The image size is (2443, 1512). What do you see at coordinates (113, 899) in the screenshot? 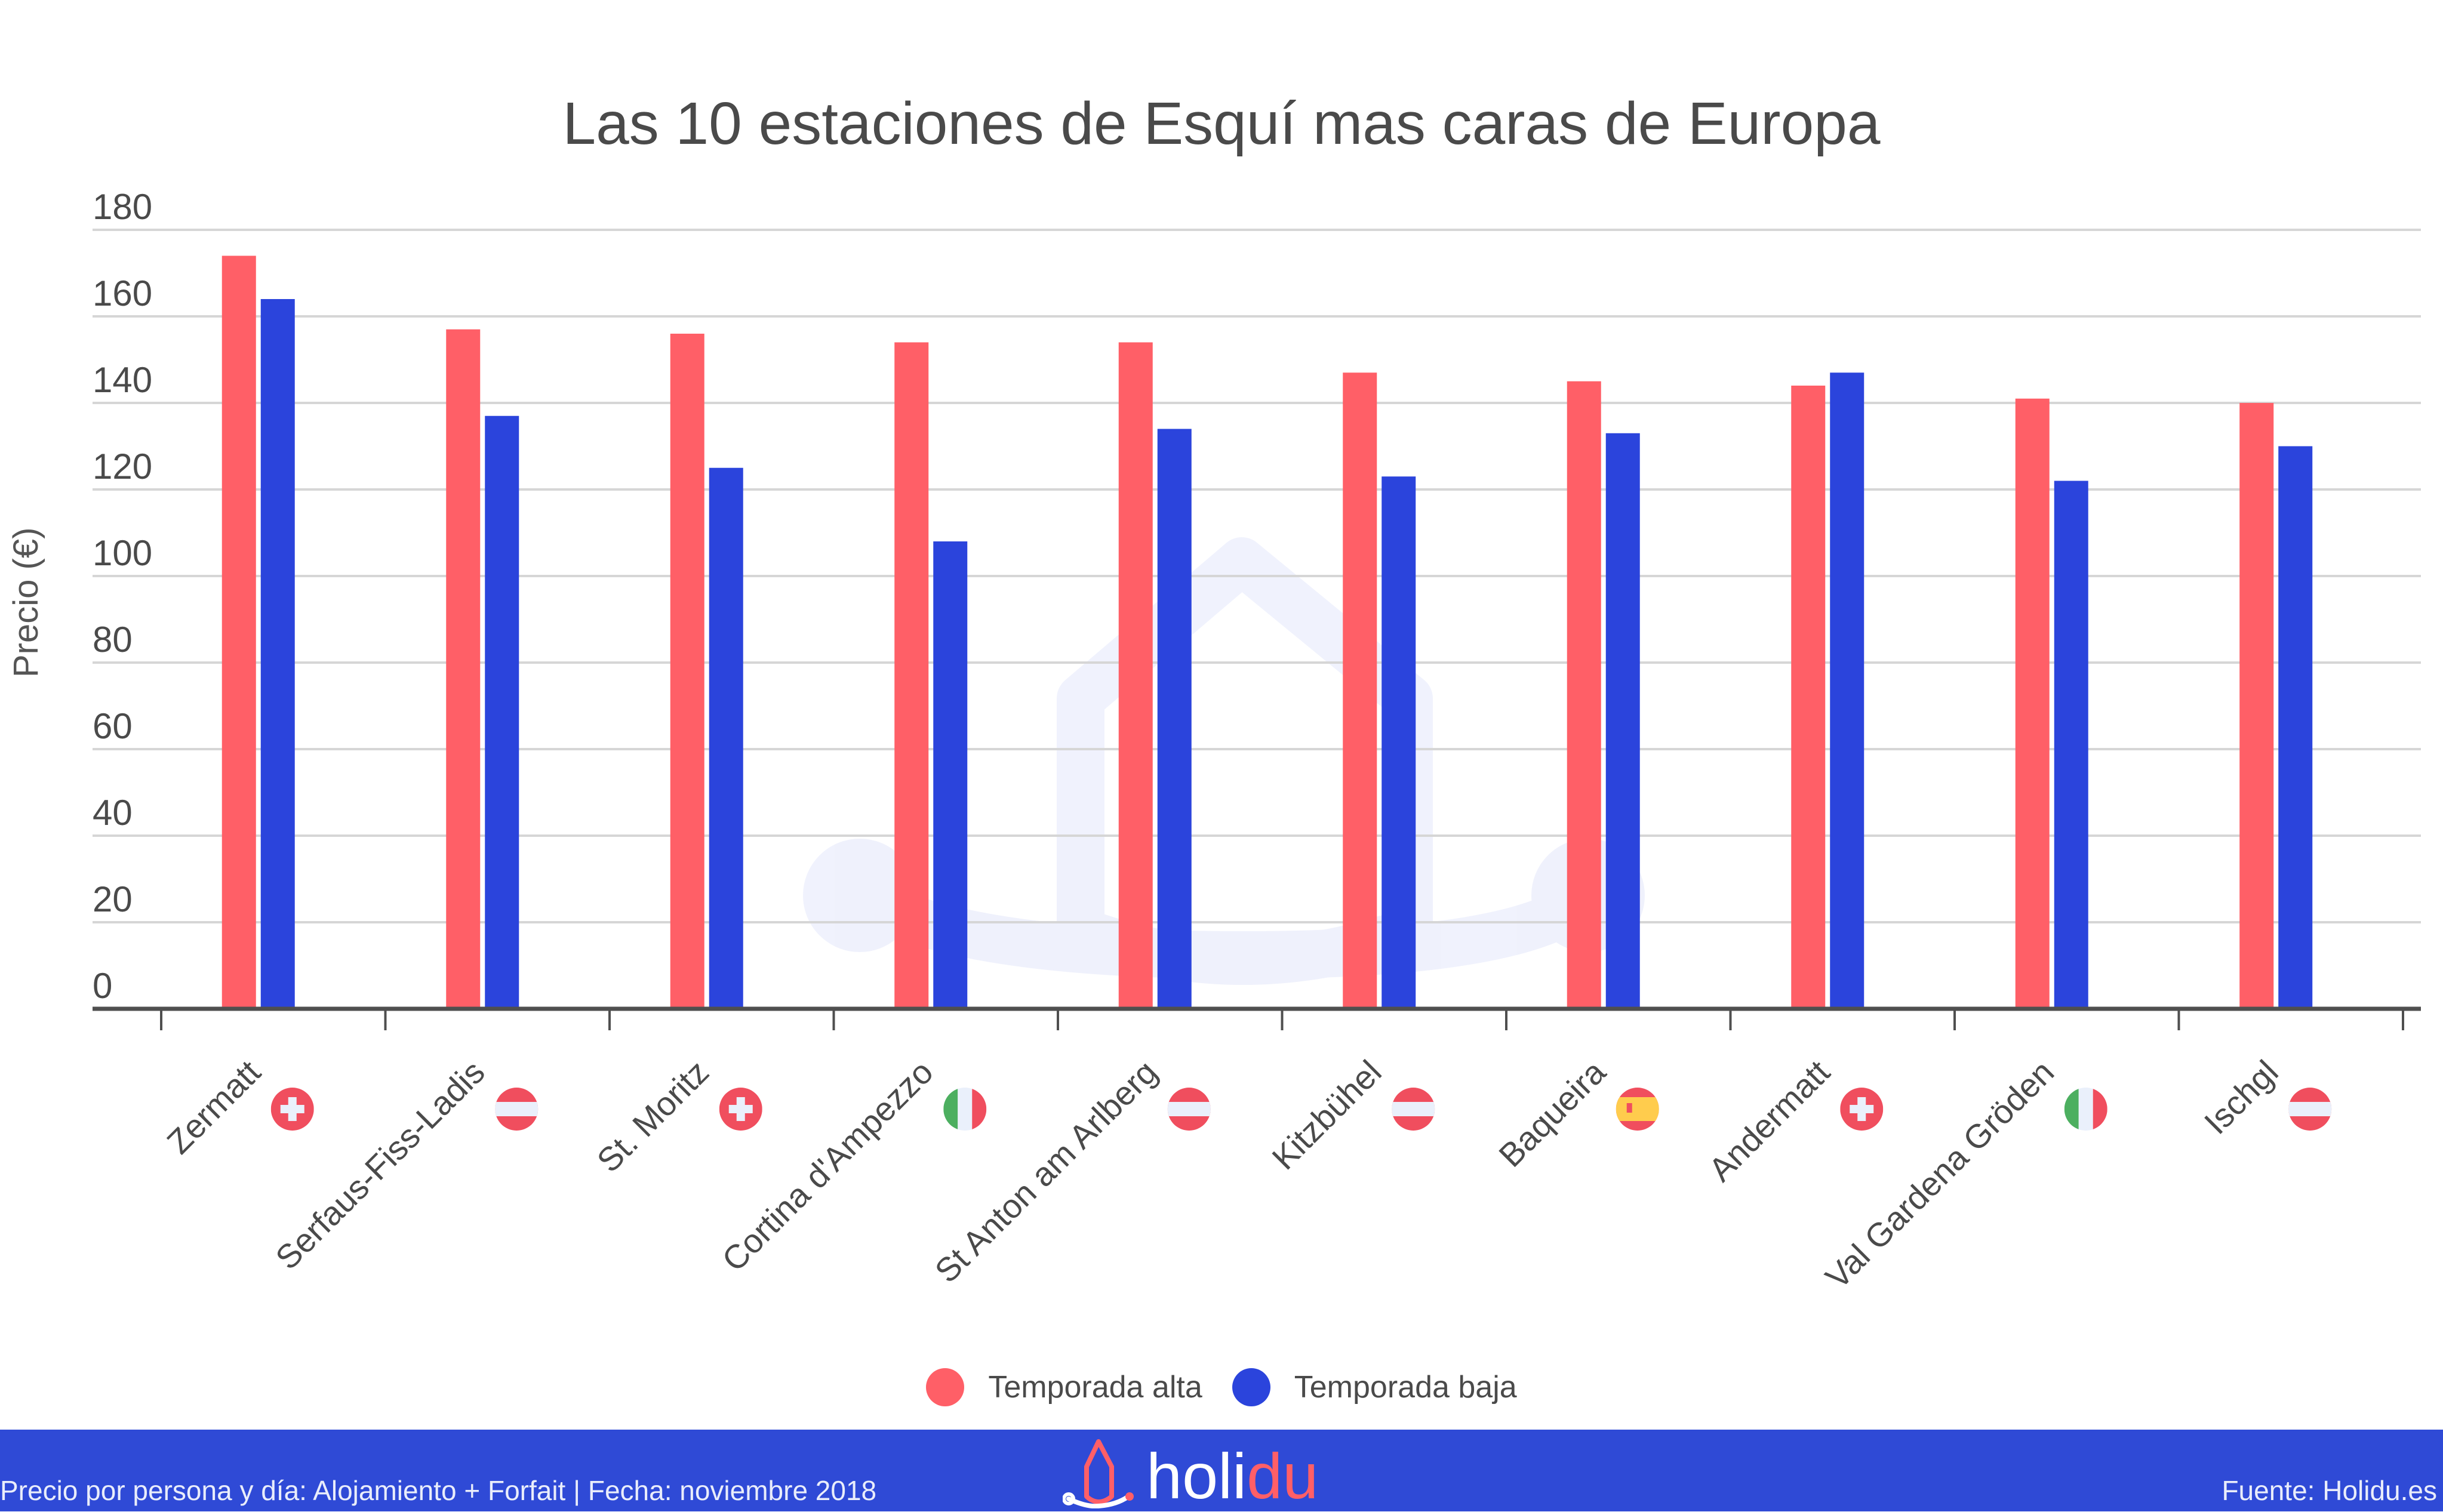
I see `y-tick-label: 20` at bounding box center [113, 899].